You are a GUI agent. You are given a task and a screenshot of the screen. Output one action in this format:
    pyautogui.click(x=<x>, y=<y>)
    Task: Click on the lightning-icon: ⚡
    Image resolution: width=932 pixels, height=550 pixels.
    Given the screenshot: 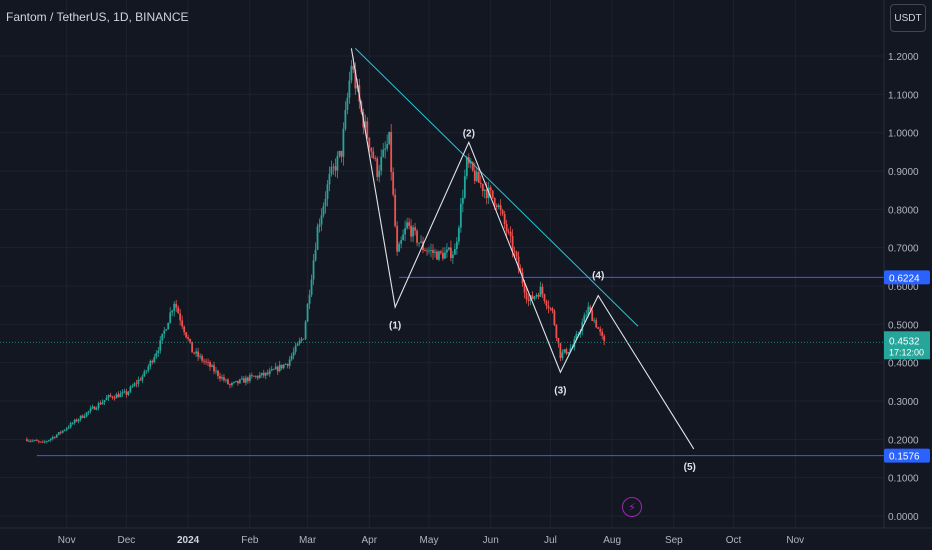 What is the action you would take?
    pyautogui.click(x=632, y=507)
    